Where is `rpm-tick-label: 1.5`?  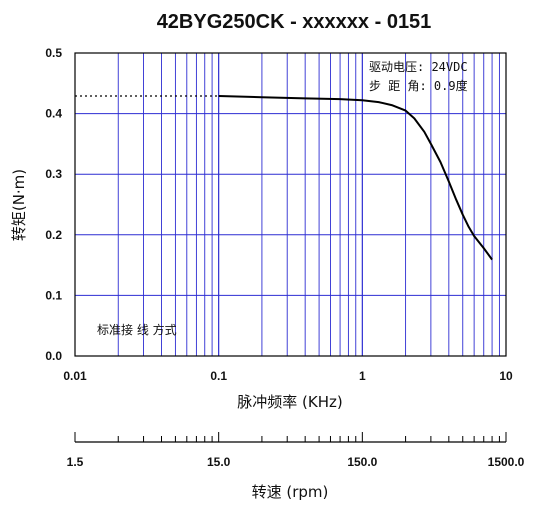 rpm-tick-label: 1.5 is located at coordinates (75, 462).